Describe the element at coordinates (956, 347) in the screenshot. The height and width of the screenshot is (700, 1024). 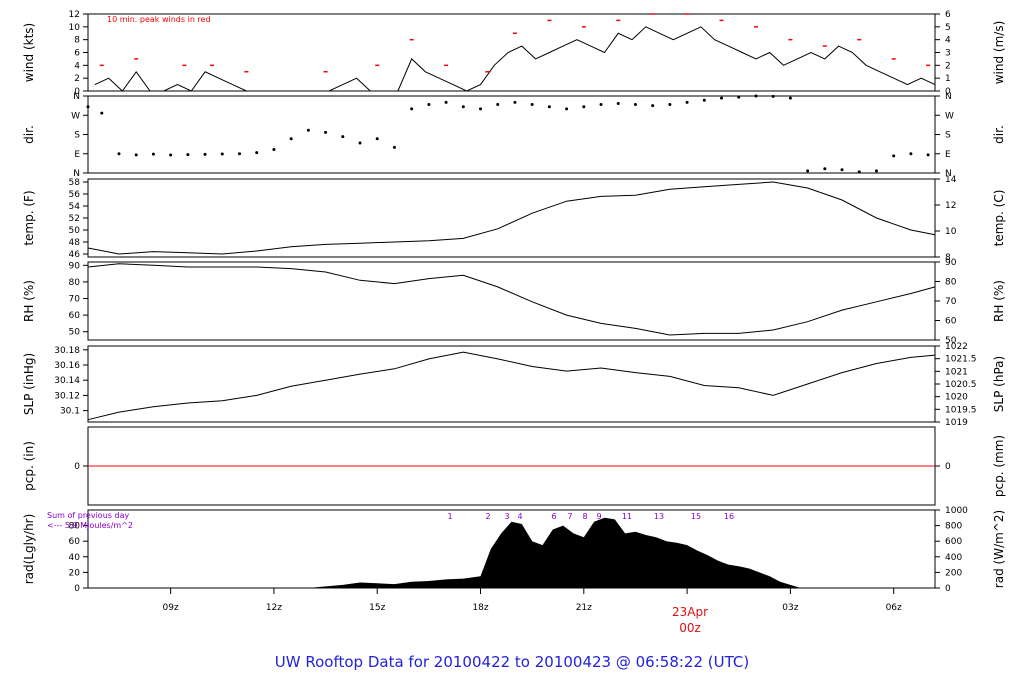
I see `y-tick-label-right: 1022` at that location.